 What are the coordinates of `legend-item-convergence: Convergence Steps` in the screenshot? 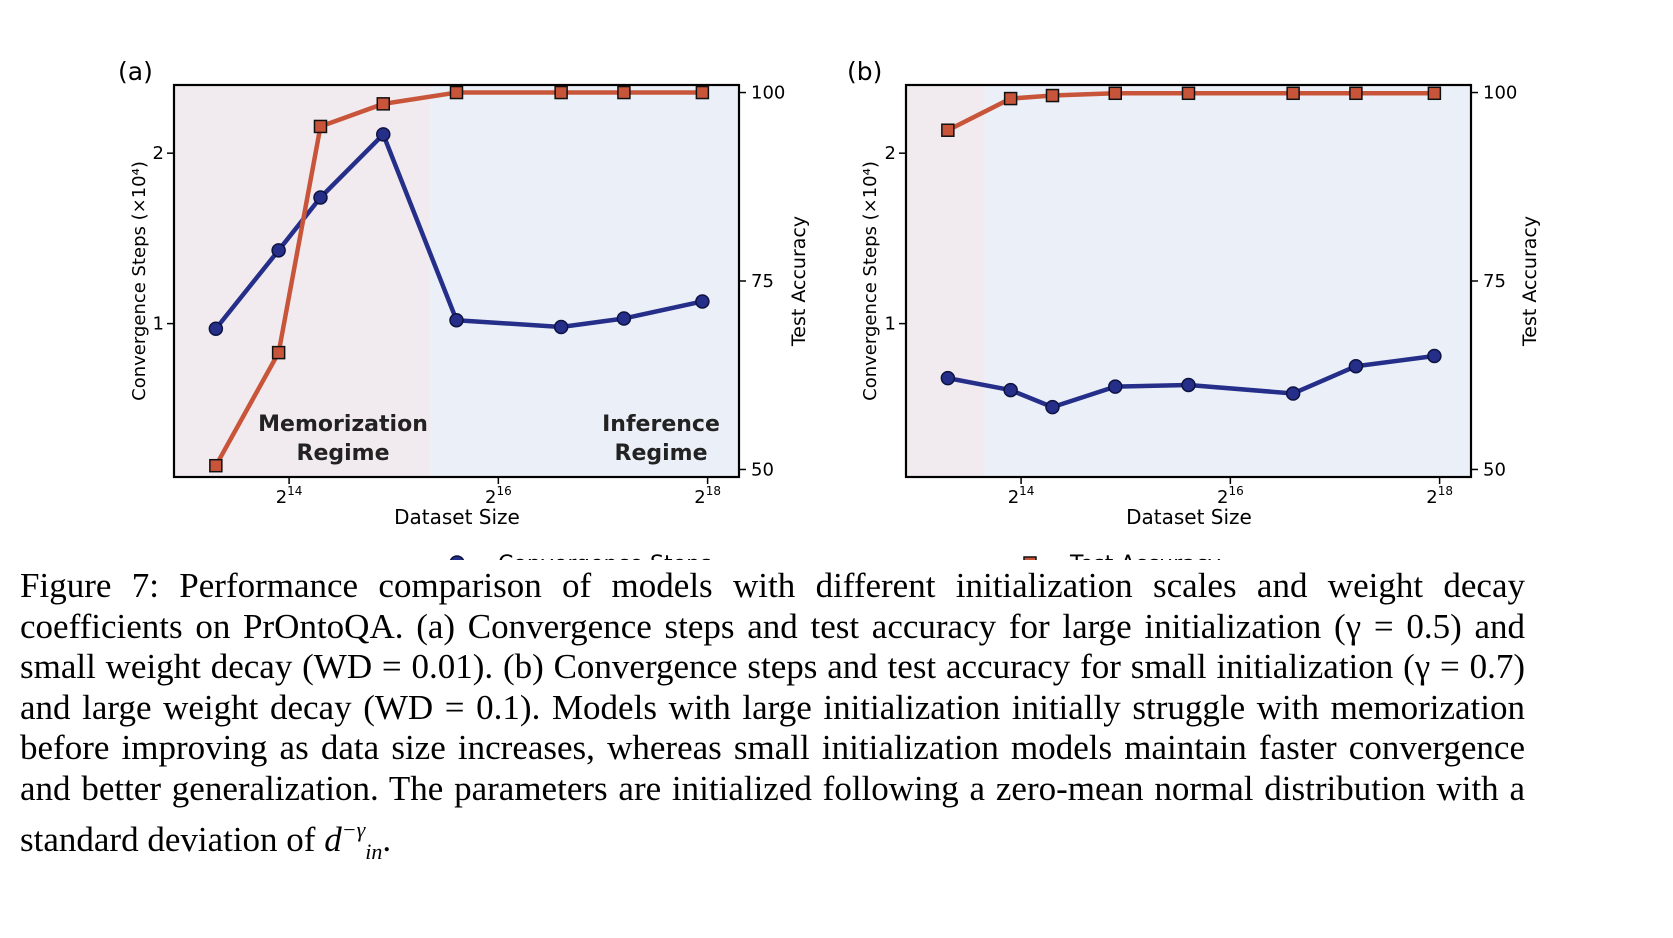 It's located at (580, 556).